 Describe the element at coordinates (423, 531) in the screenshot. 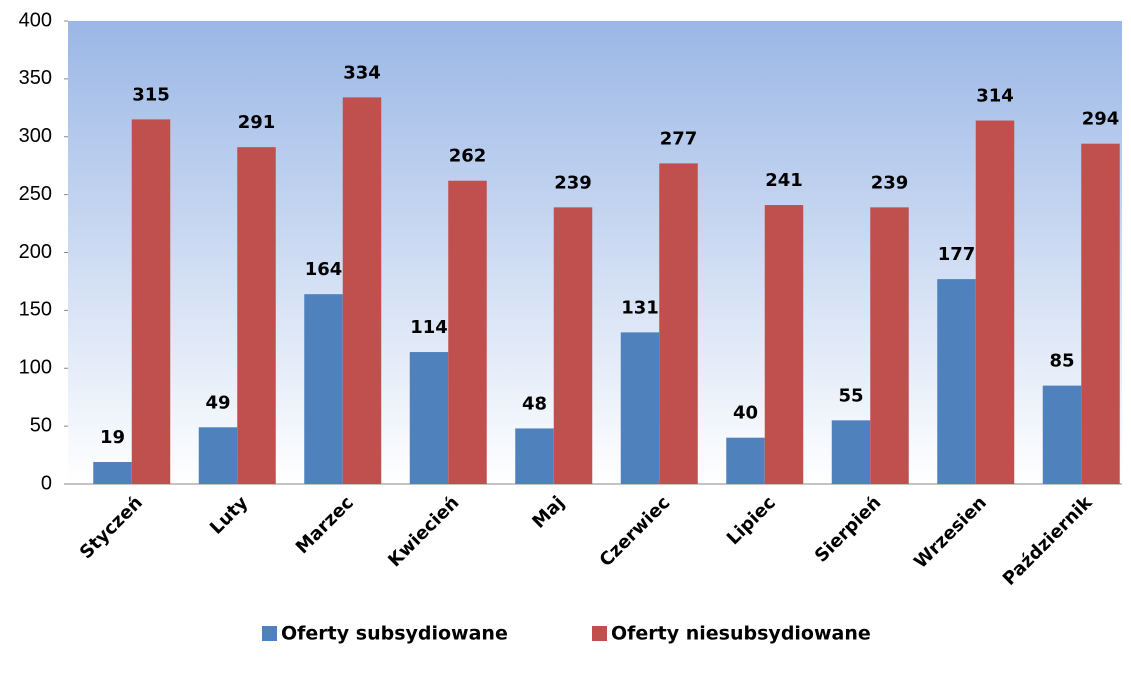

I see `x-tick-label: Kwiecień` at that location.